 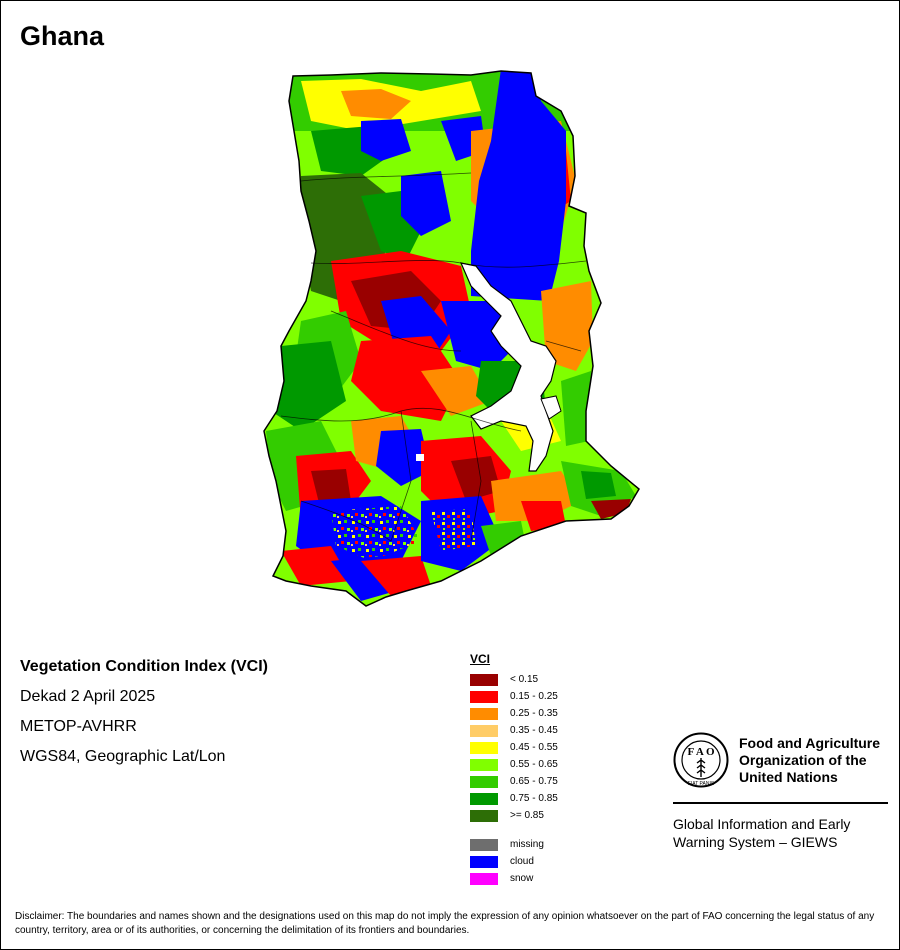 I want to click on legend-label: 0.55 - 0.65, so click(x=534, y=764).